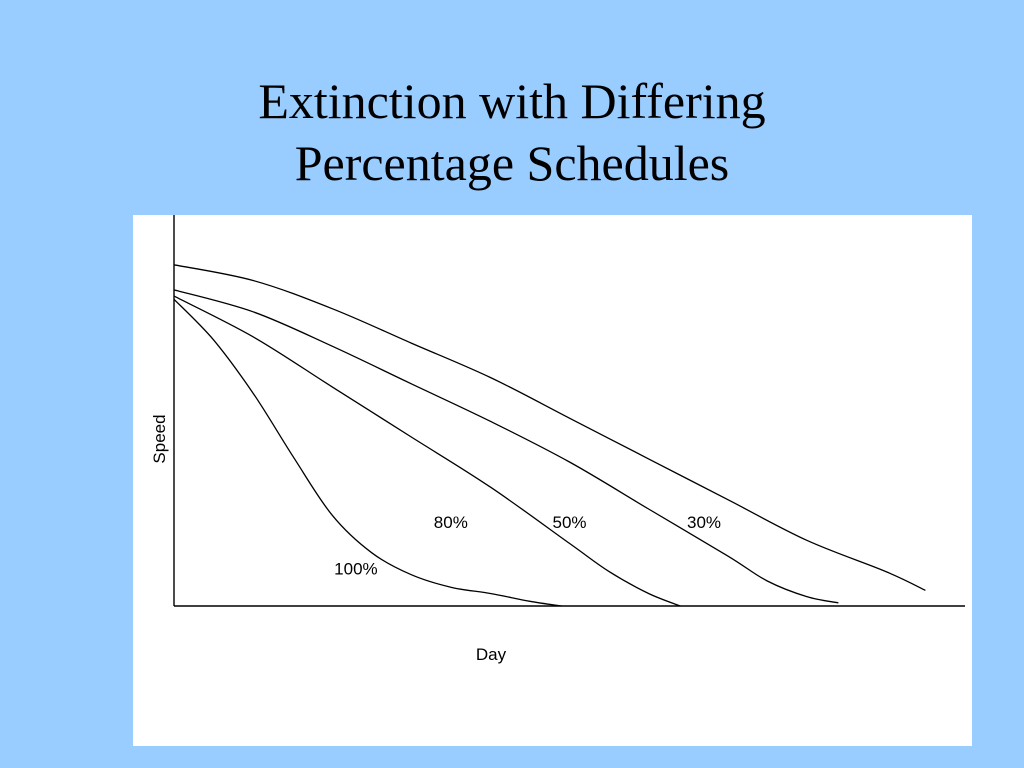 Image resolution: width=1024 pixels, height=768 pixels. What do you see at coordinates (512, 163) in the screenshot?
I see `slide-title-line-2: Percentage Schedules` at bounding box center [512, 163].